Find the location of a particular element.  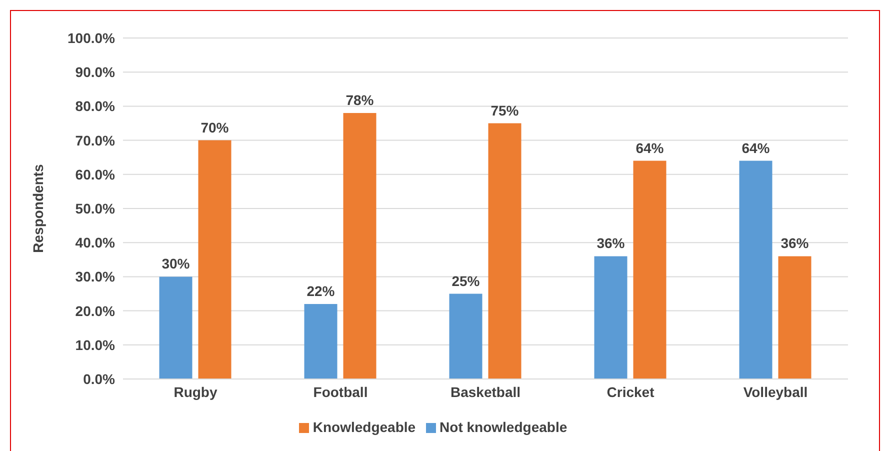

x-tick-label: Basketball is located at coordinates (485, 392).